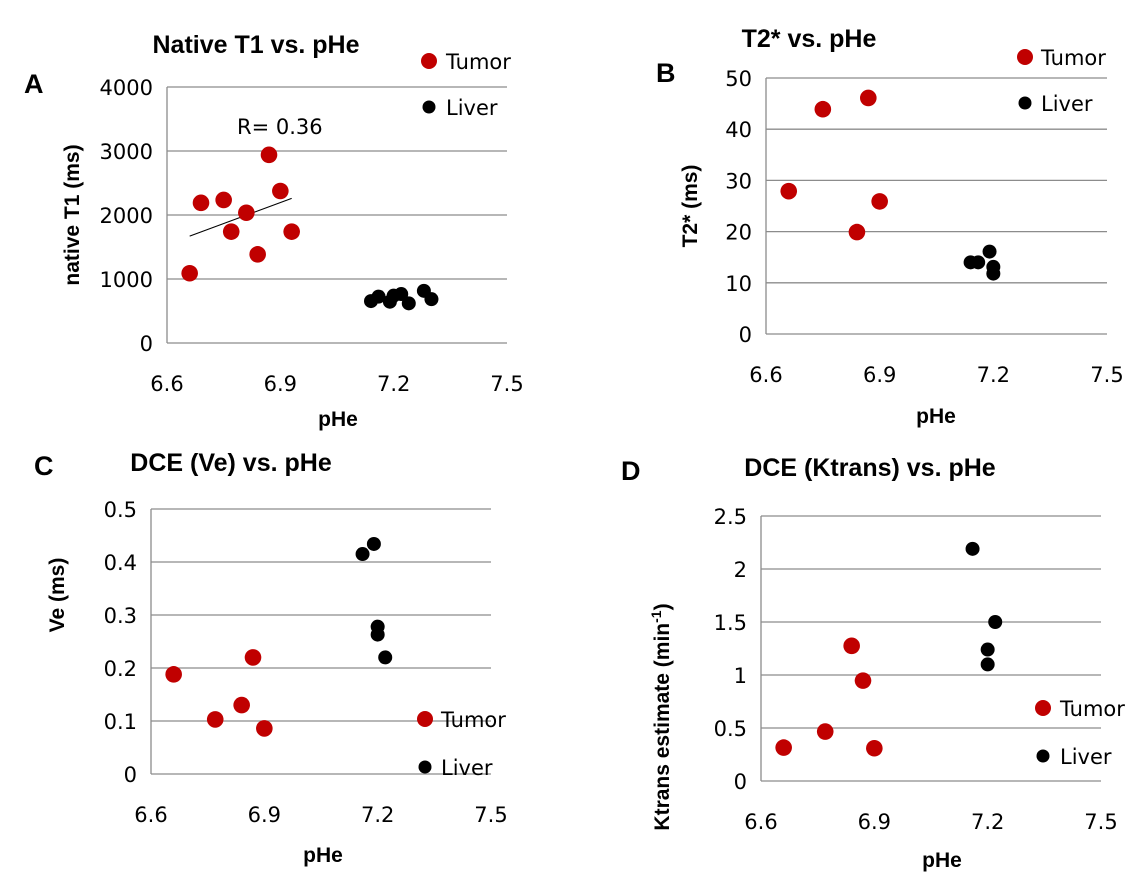  I want to click on panel-a-ylabel: native T1 (ms), so click(72, 214).